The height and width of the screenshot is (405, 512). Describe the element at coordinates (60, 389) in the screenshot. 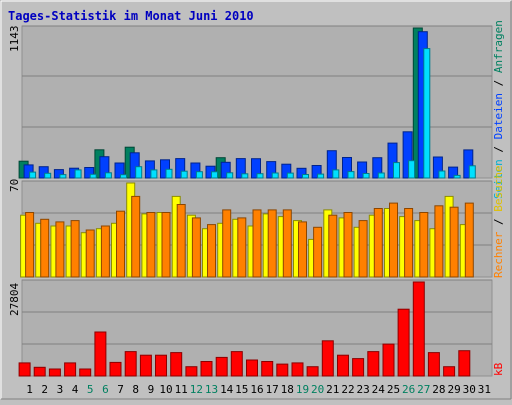

I see `day-label-3: 3` at that location.